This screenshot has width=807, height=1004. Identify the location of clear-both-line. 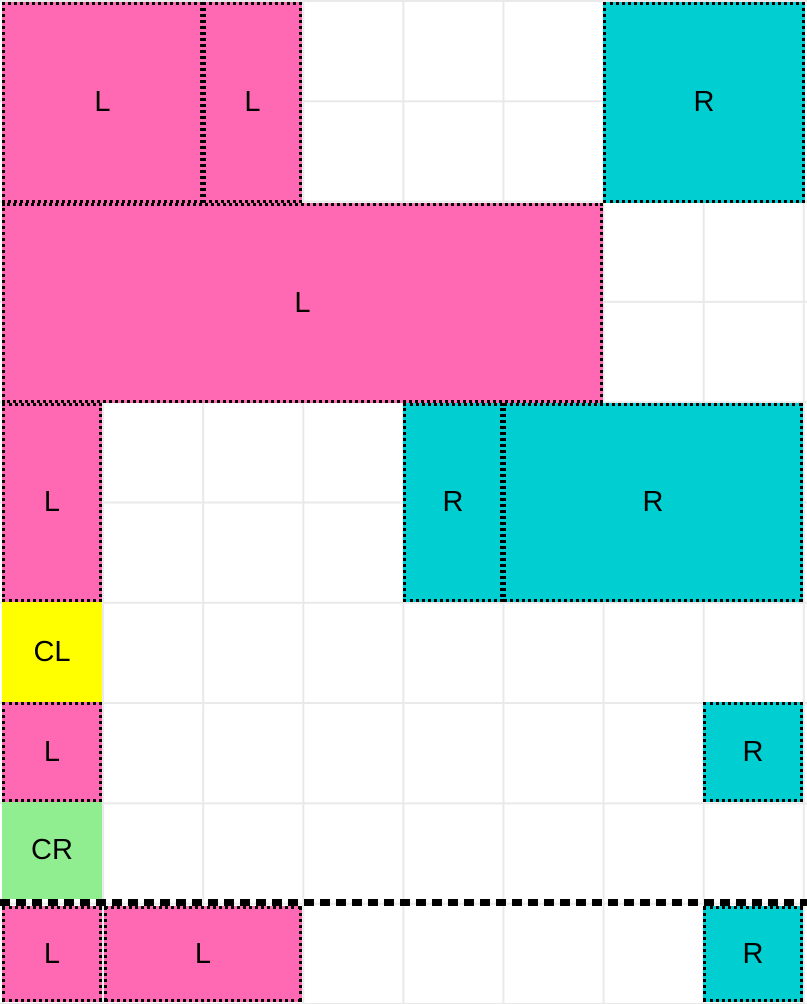
(403, 902).